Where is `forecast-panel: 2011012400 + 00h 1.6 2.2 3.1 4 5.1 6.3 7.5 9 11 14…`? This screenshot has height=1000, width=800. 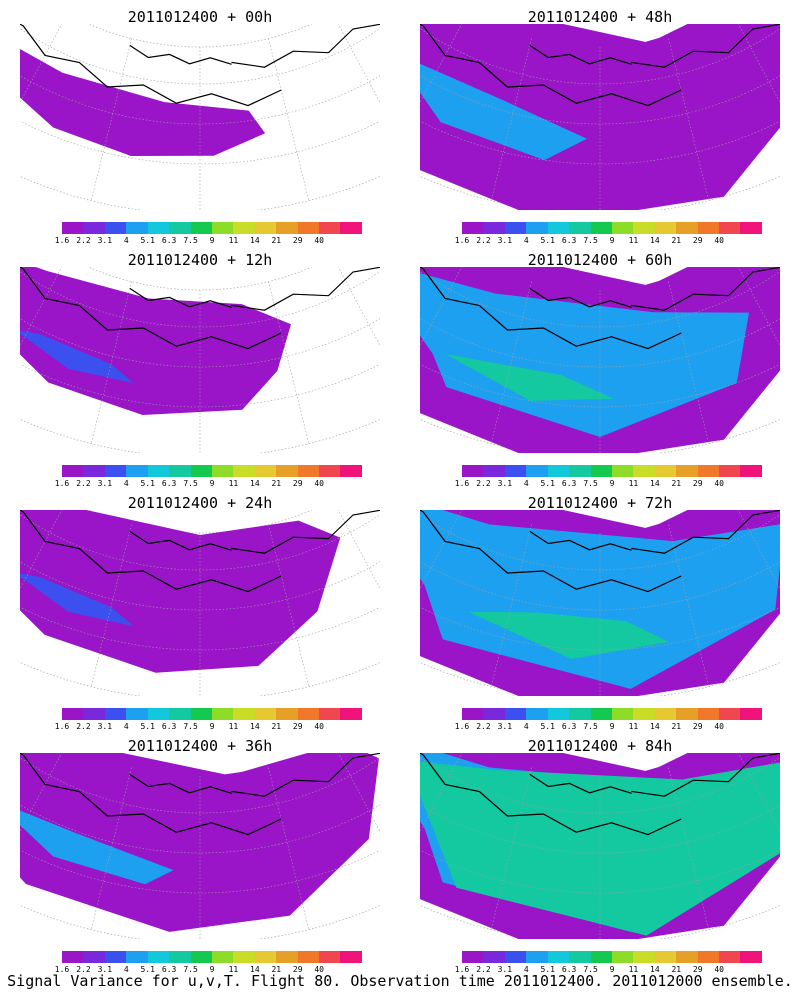 forecast-panel: 2011012400 + 00h 1.6 2.2 3.1 4 5.1 6.3 7.5 9 11 14… is located at coordinates (200, 125).